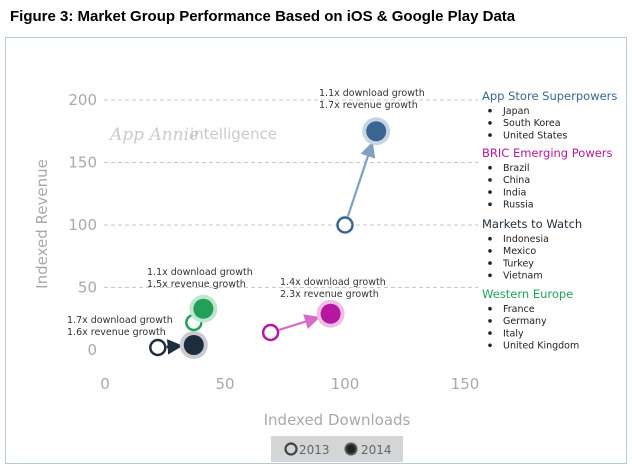  What do you see at coordinates (518, 205) in the screenshot?
I see `group-country-bric-emerging-powers-3: Russia` at bounding box center [518, 205].